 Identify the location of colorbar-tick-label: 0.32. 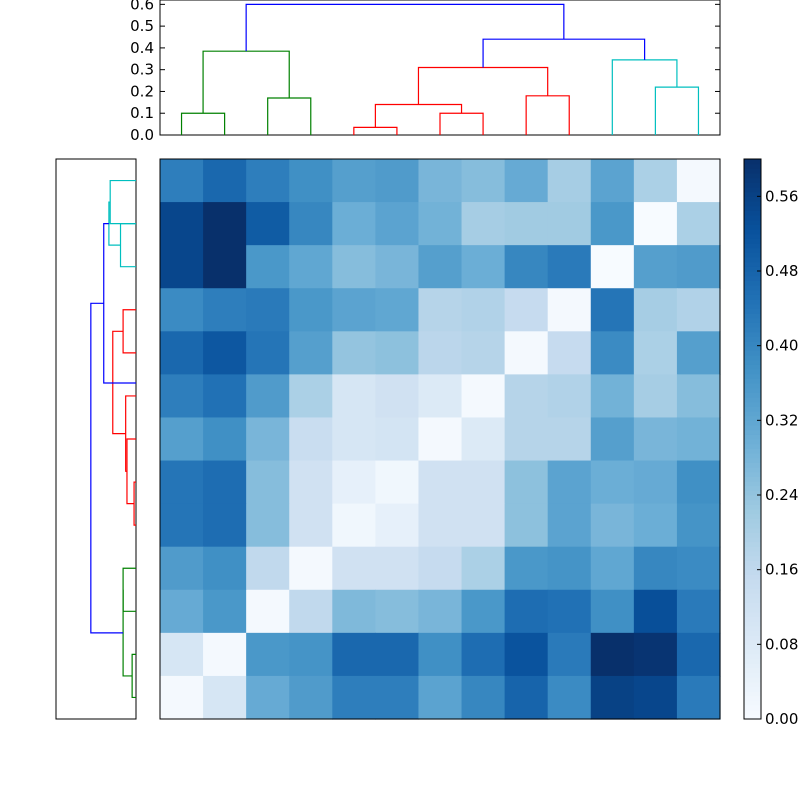
(781, 420).